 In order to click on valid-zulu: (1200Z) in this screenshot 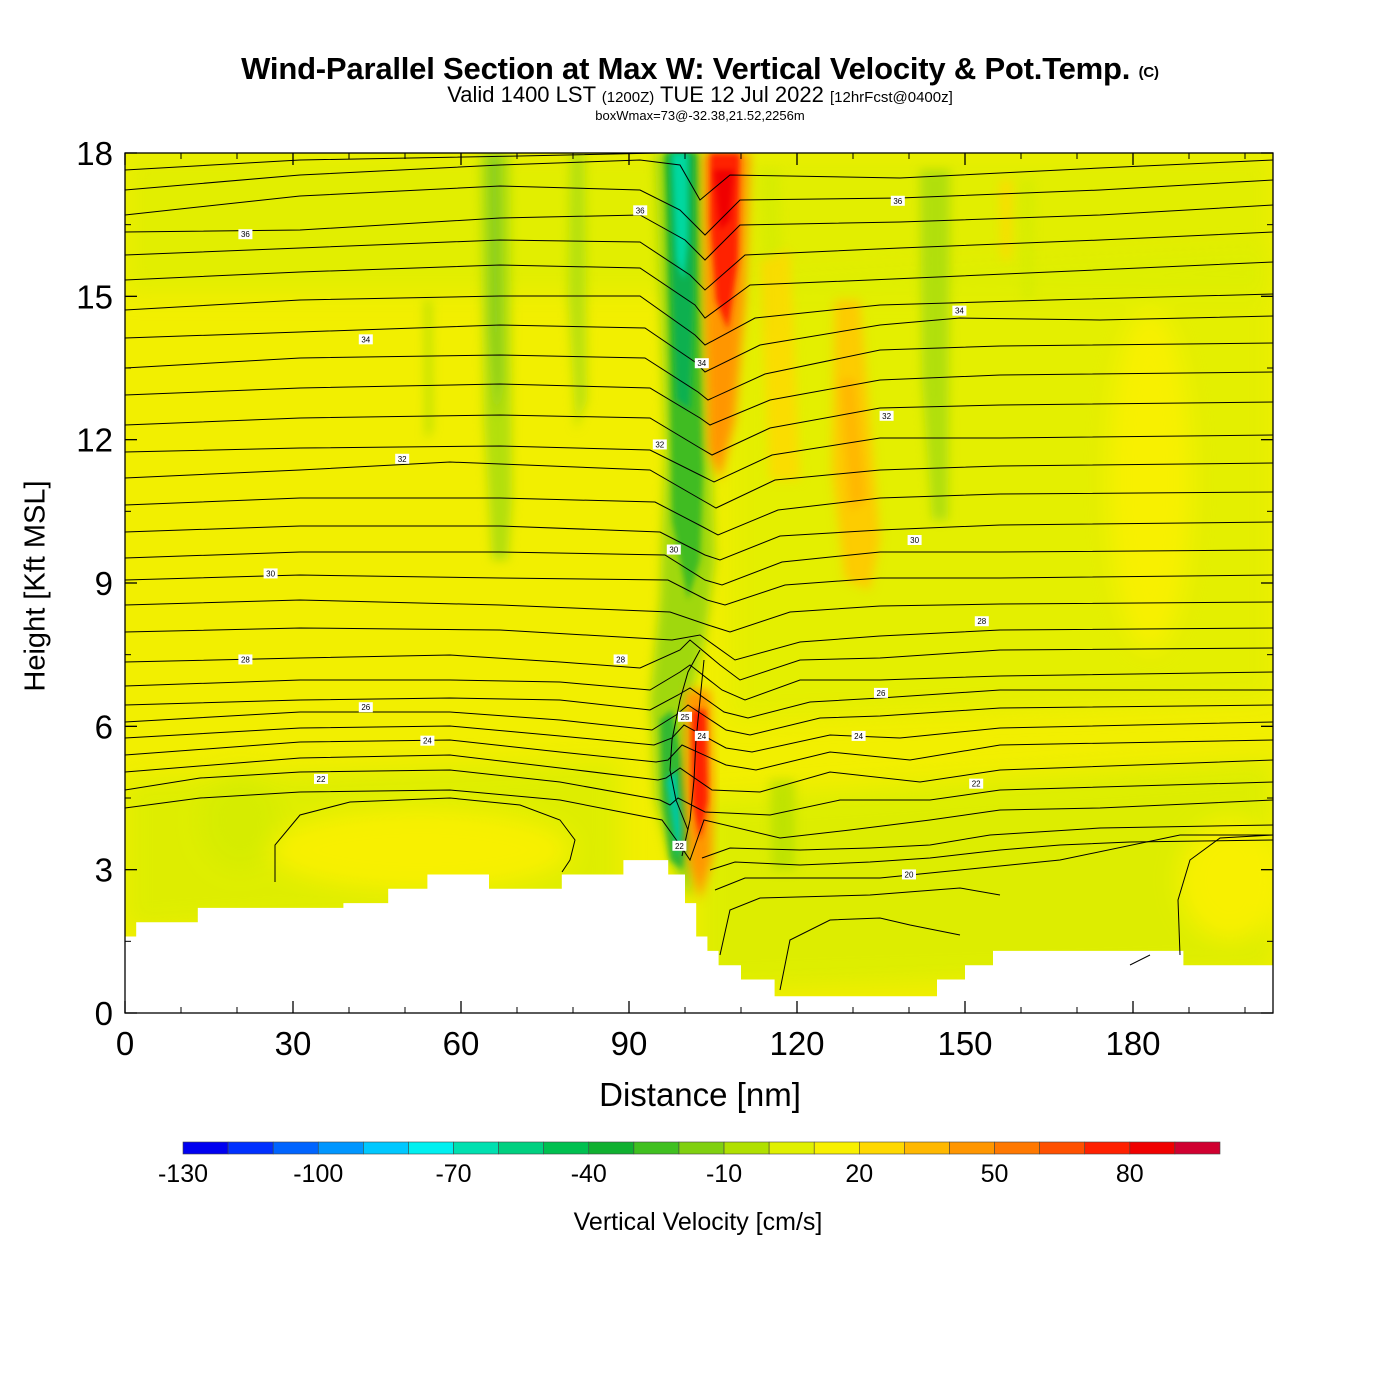, I will do `click(628, 97)`.